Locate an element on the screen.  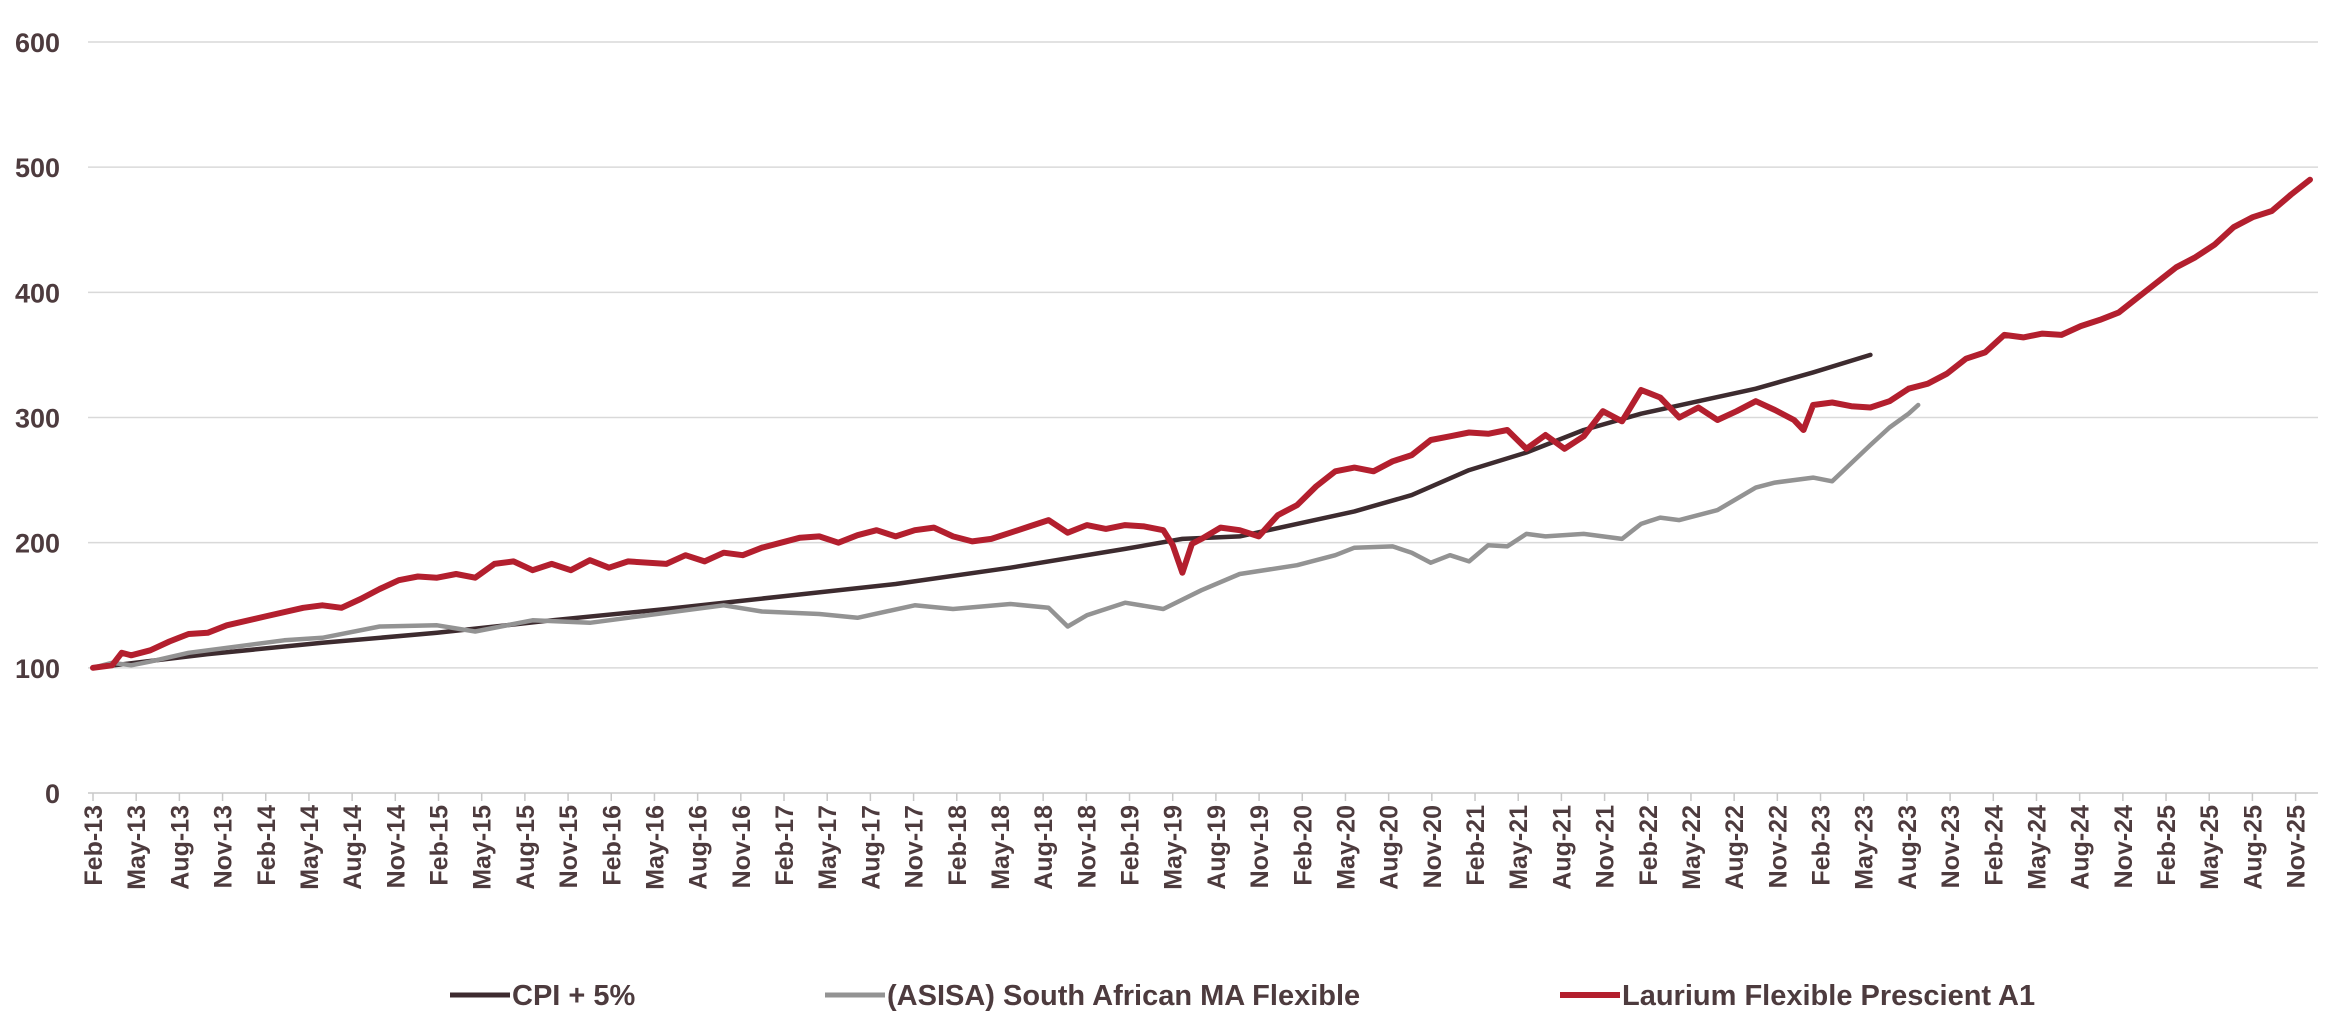
x-tick-label: May-14 is located at coordinates (310, 847).